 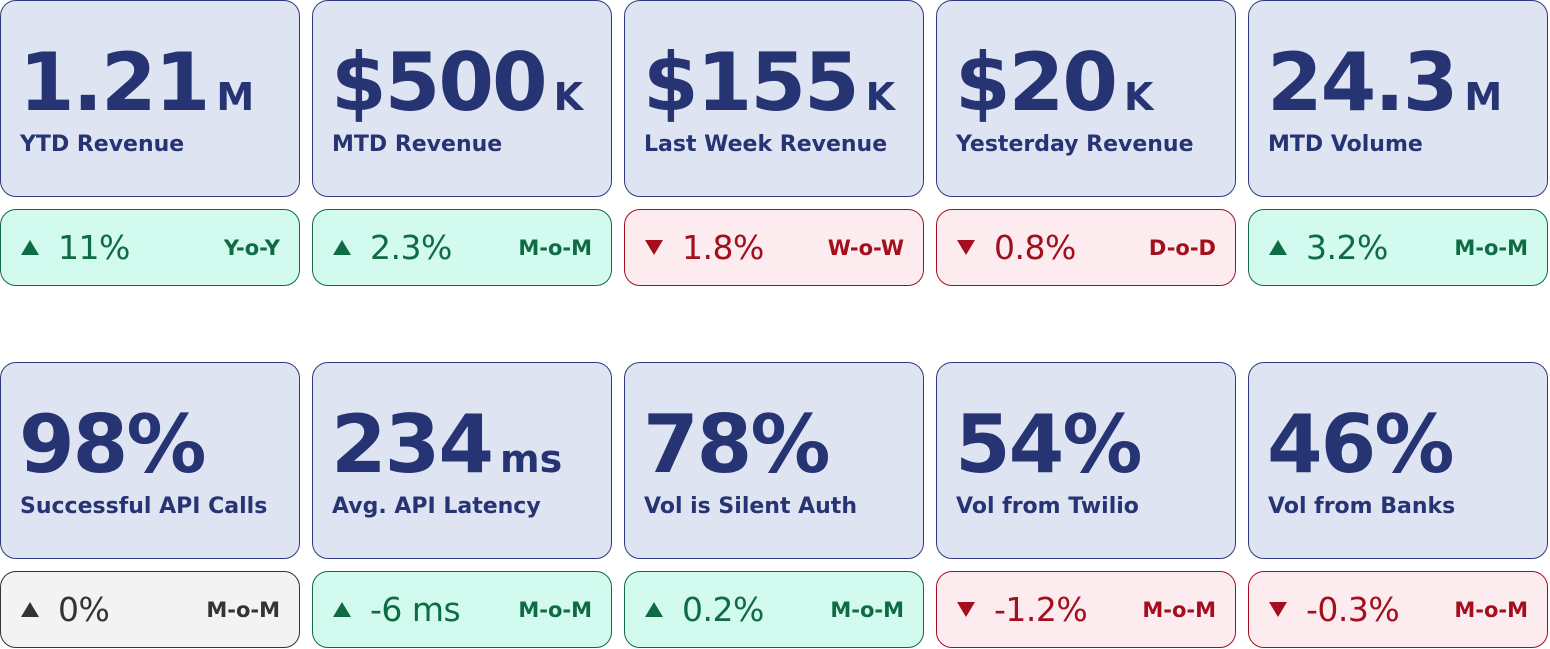 What do you see at coordinates (137, 82) in the screenshot?
I see `kpi-value: 1.21 M` at bounding box center [137, 82].